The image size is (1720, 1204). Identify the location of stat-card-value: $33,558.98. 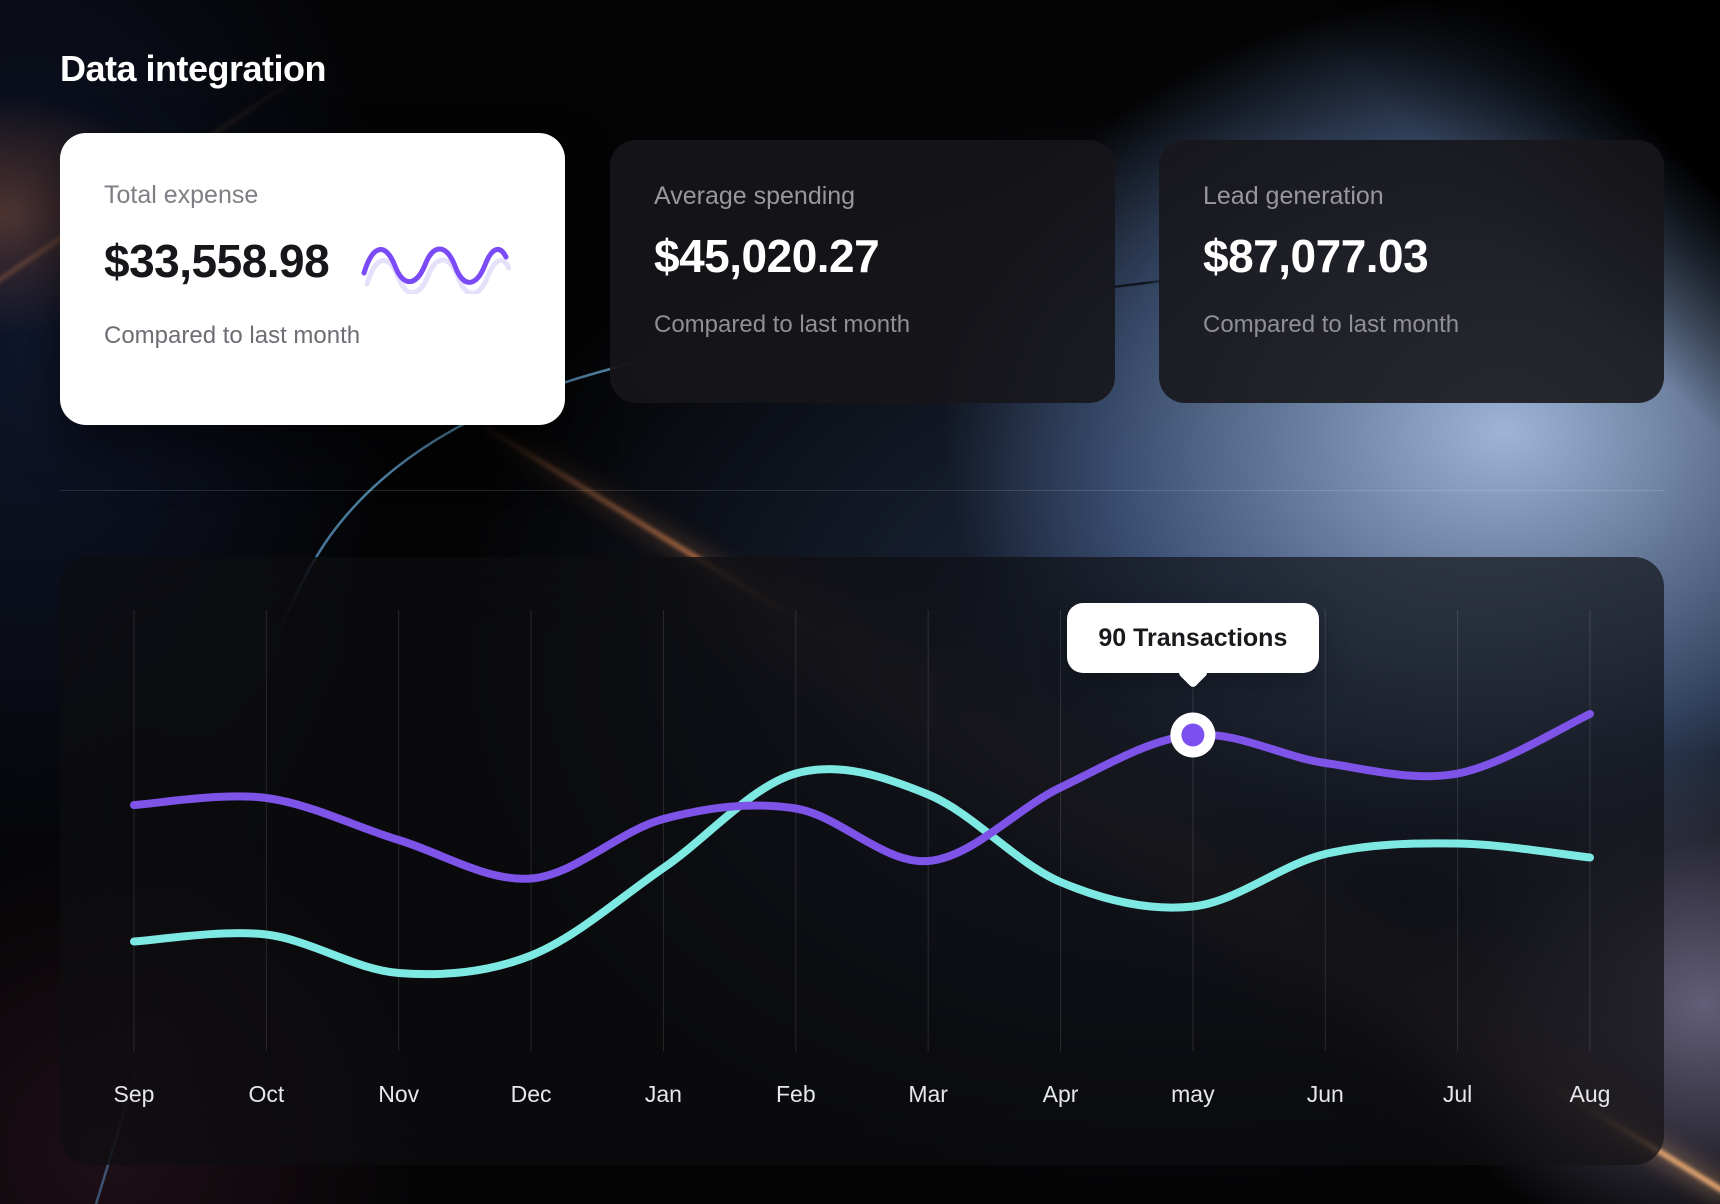
(217, 261).